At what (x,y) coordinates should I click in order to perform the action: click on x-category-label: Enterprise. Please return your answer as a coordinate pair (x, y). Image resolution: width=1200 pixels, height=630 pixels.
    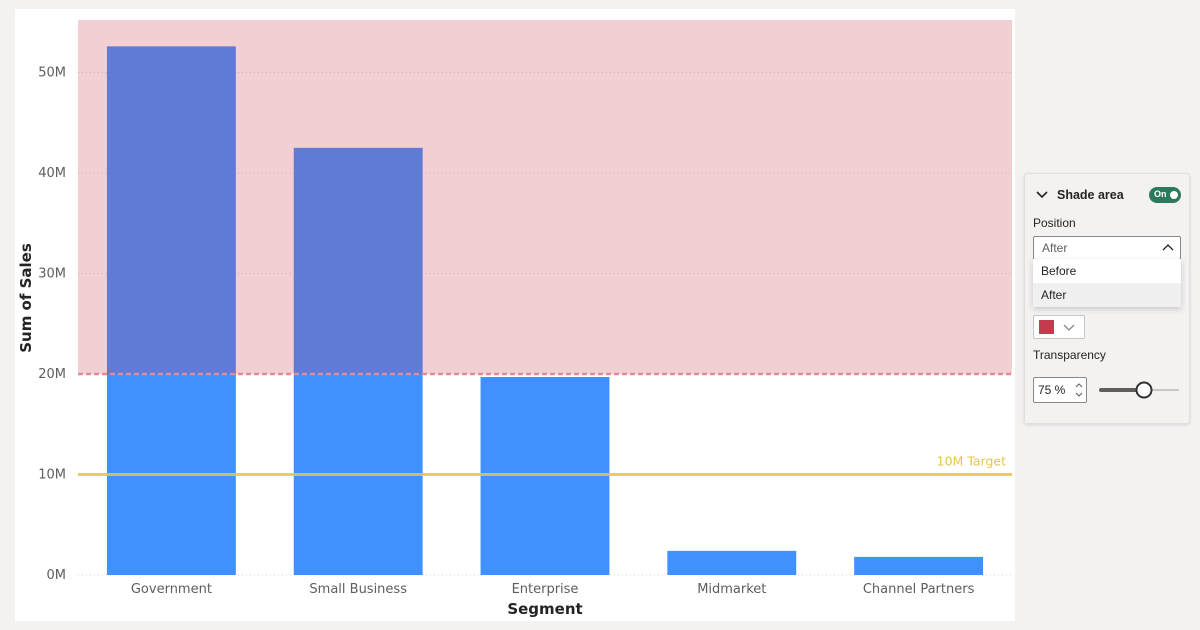
    Looking at the image, I should click on (545, 589).